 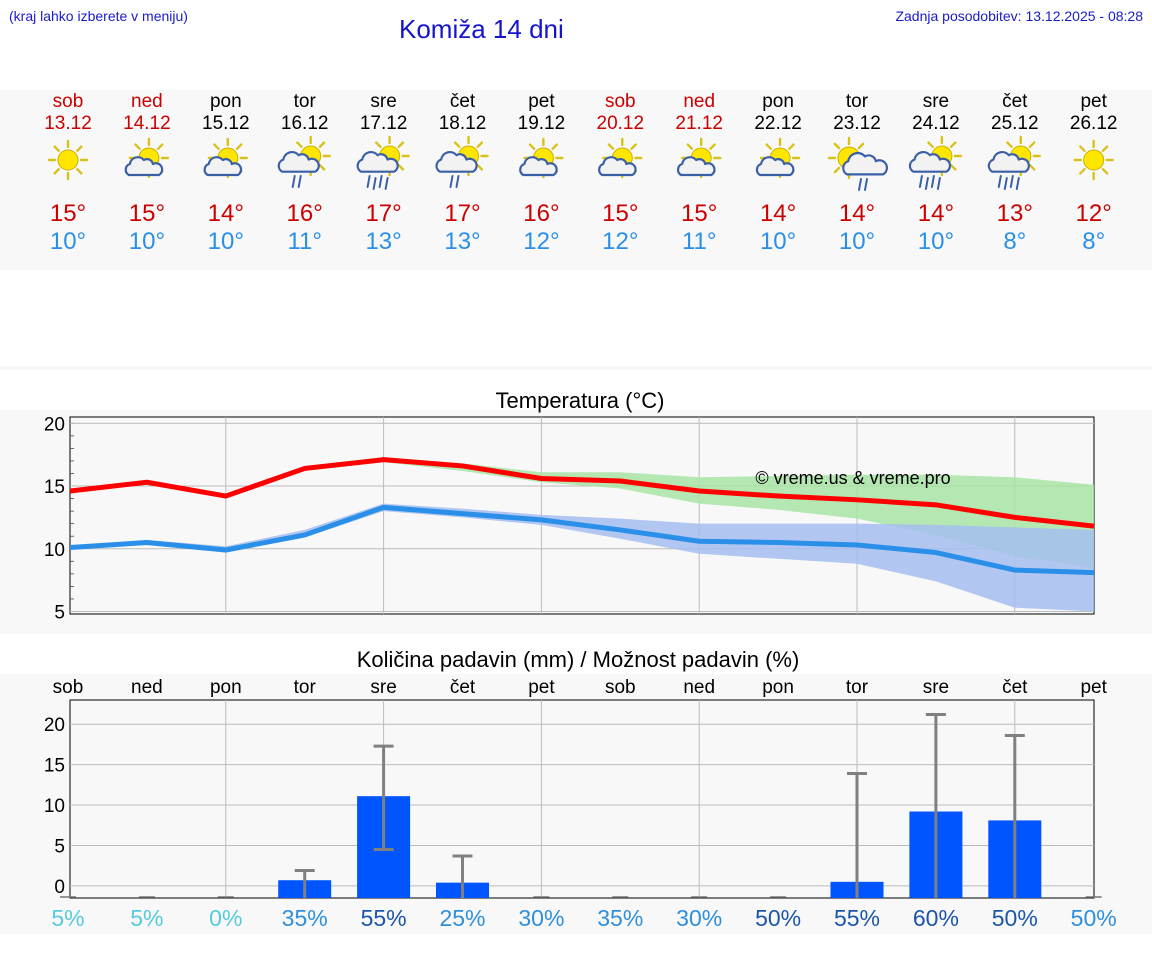 What do you see at coordinates (225, 918) in the screenshot?
I see `precip-chance-label: 0%` at bounding box center [225, 918].